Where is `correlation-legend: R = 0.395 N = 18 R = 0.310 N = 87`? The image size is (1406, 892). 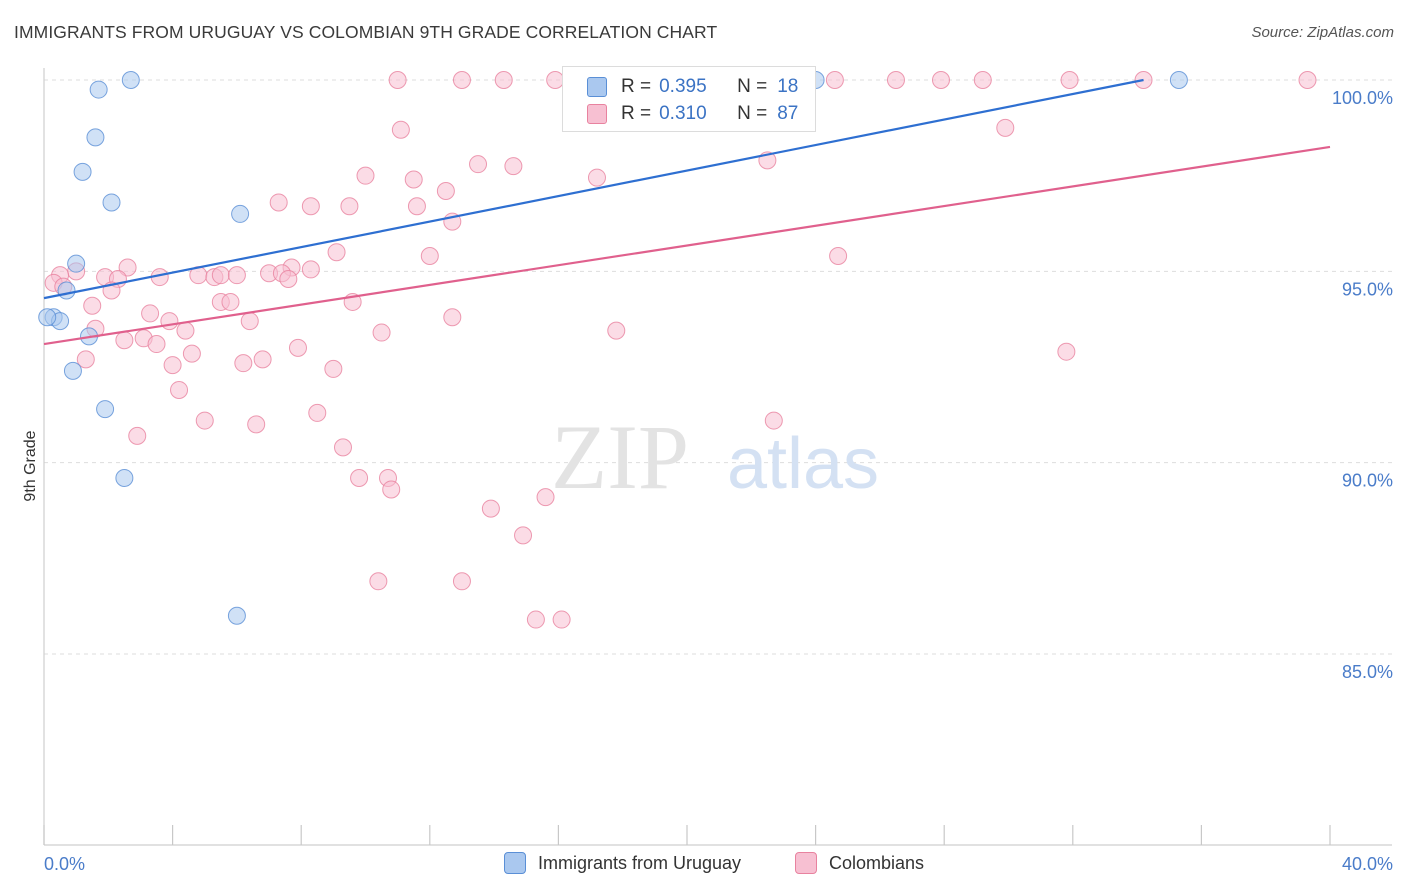 correlation-legend: R = 0.395 N = 18 R = 0.310 N = 87 is located at coordinates (689, 99).